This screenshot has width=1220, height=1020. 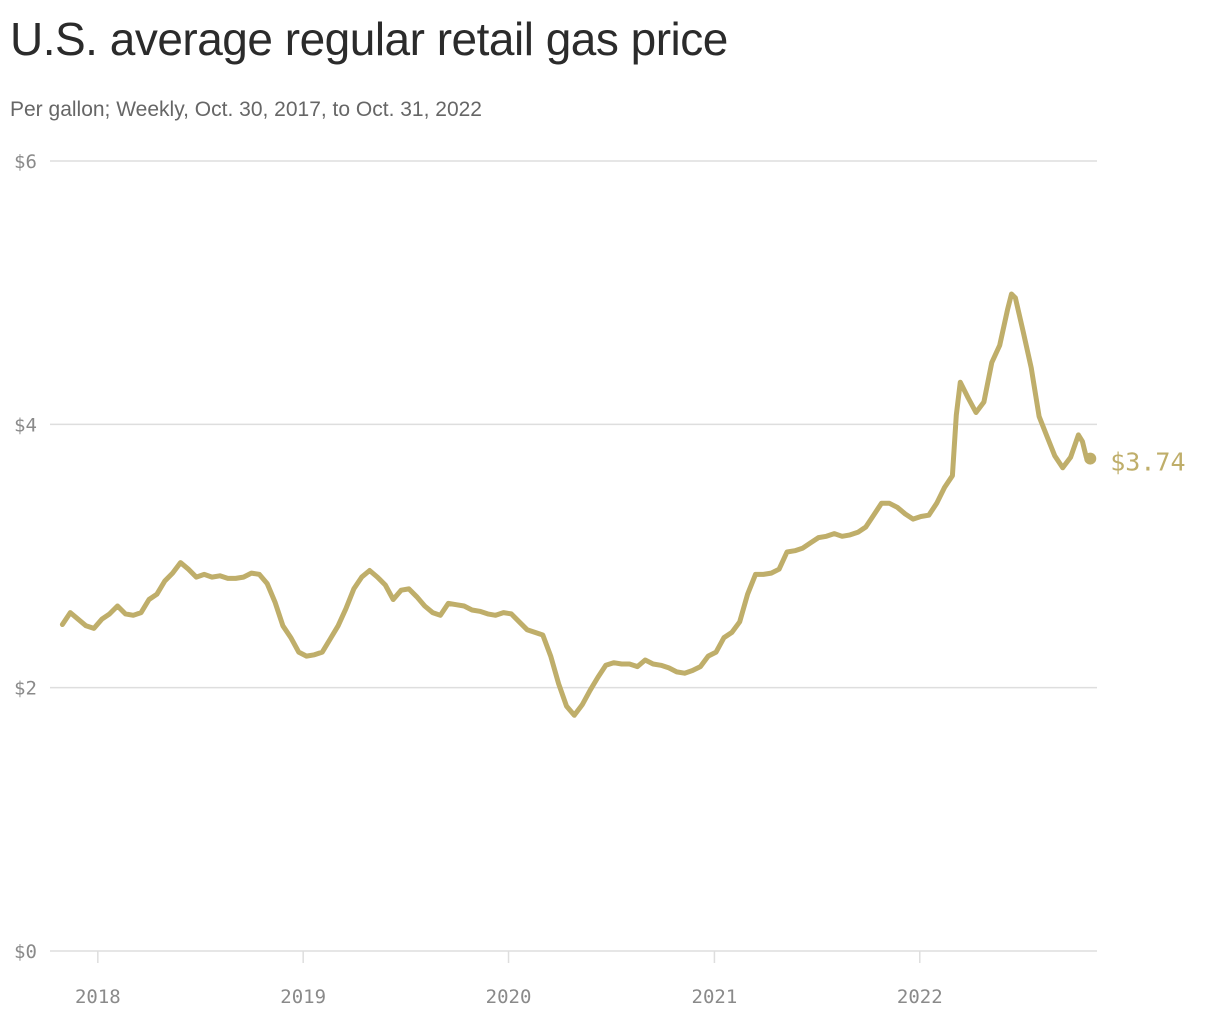 I want to click on y-tick-label: $2, so click(x=25, y=689).